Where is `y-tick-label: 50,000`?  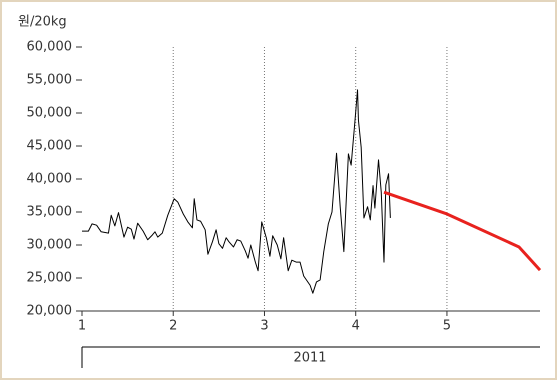 y-tick-label: 50,000 is located at coordinates (50, 113).